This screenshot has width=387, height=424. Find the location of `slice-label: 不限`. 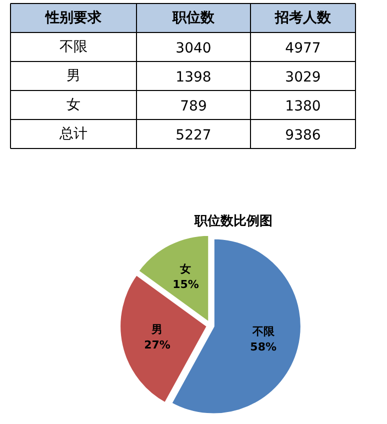

slice-label: 不限 is located at coordinates (263, 331).